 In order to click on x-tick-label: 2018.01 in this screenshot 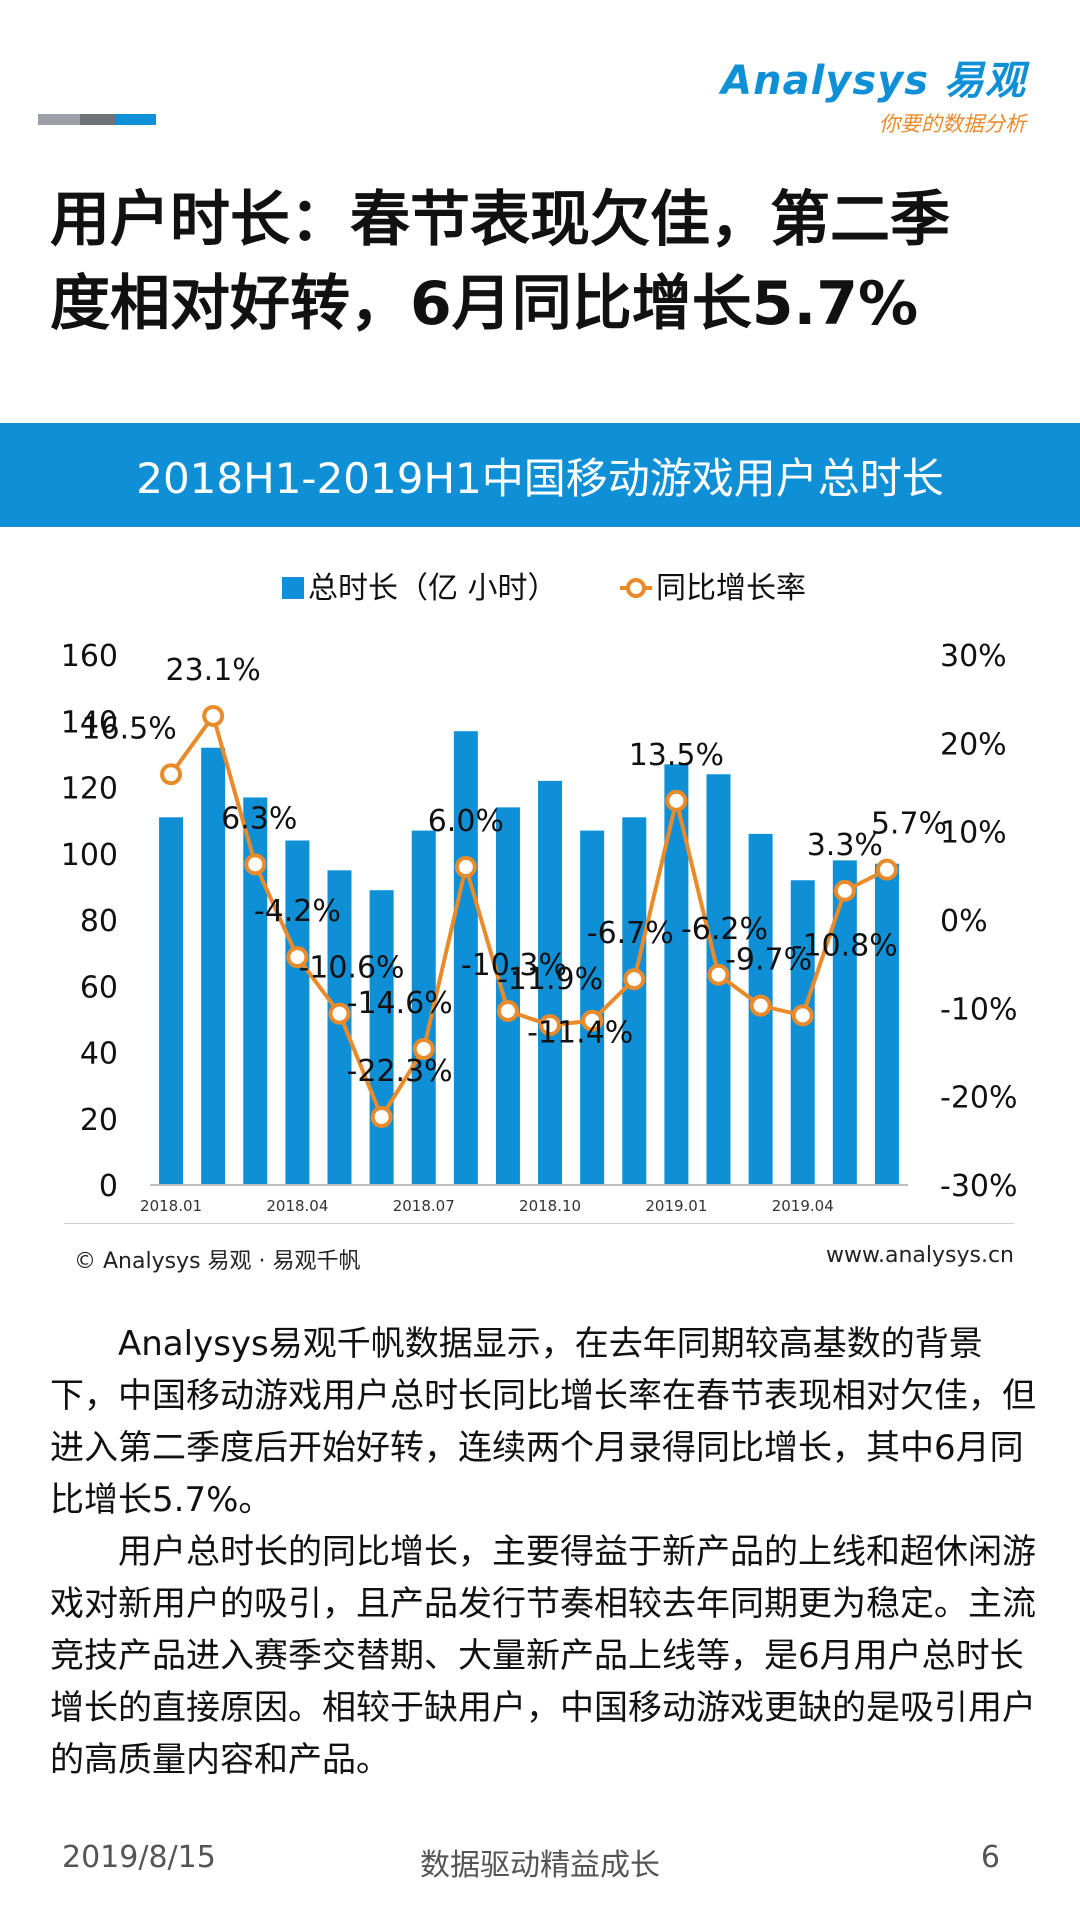, I will do `click(171, 1206)`.